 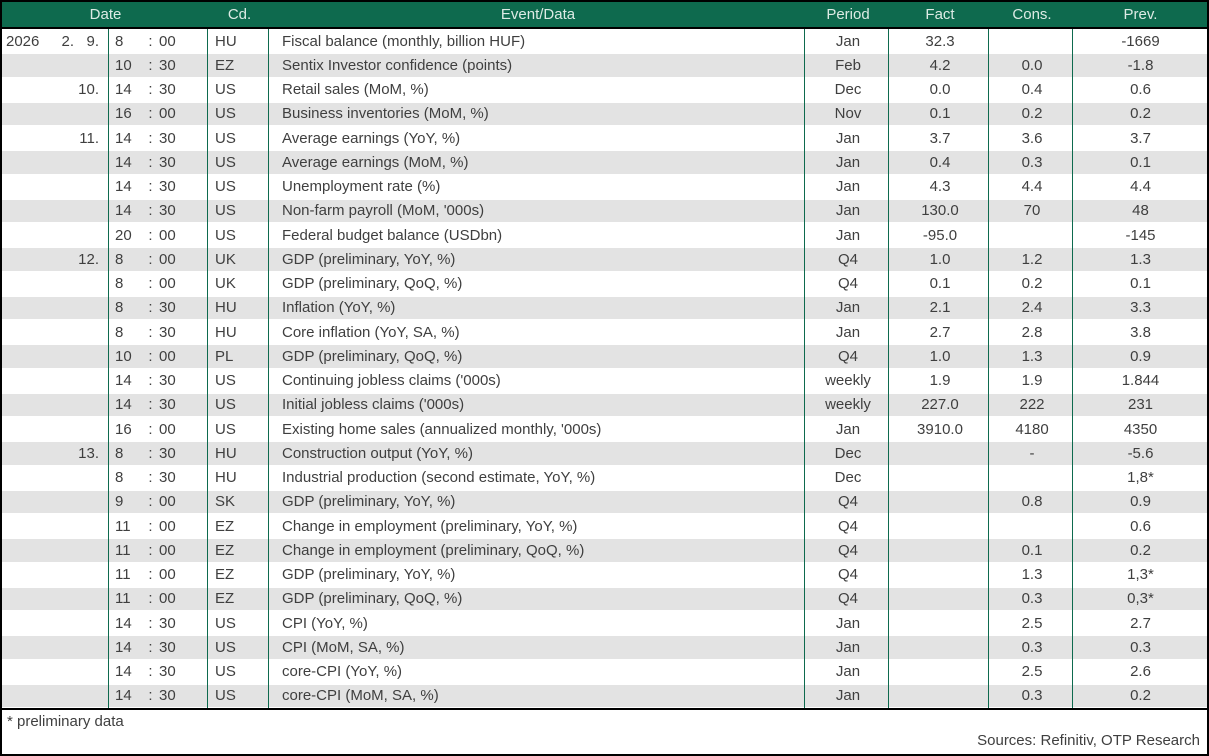 I want to click on cell-day: 11., so click(x=89, y=138).